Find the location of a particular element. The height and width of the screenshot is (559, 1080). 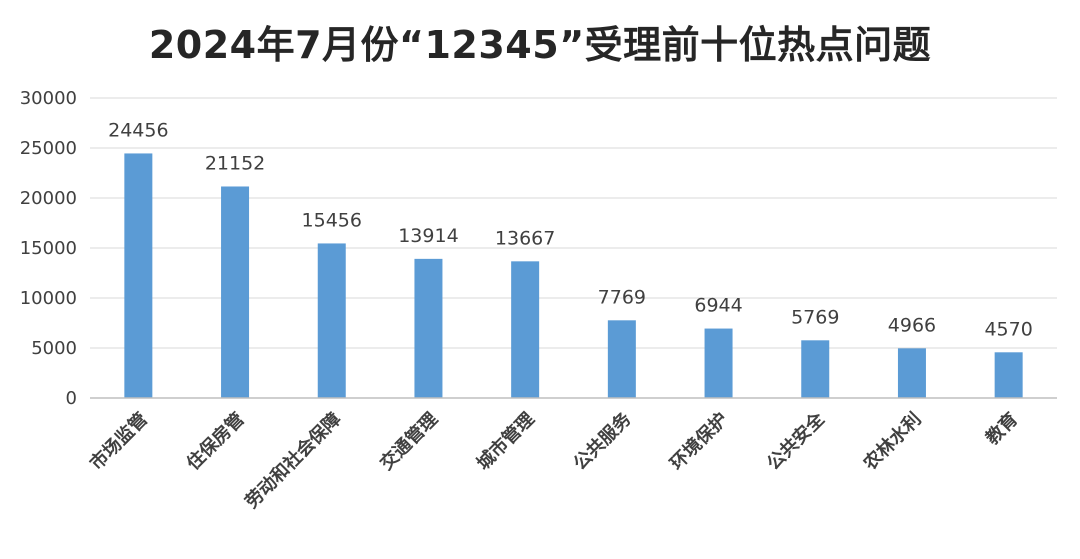

y-tick-label: 25000 is located at coordinates (48, 148).